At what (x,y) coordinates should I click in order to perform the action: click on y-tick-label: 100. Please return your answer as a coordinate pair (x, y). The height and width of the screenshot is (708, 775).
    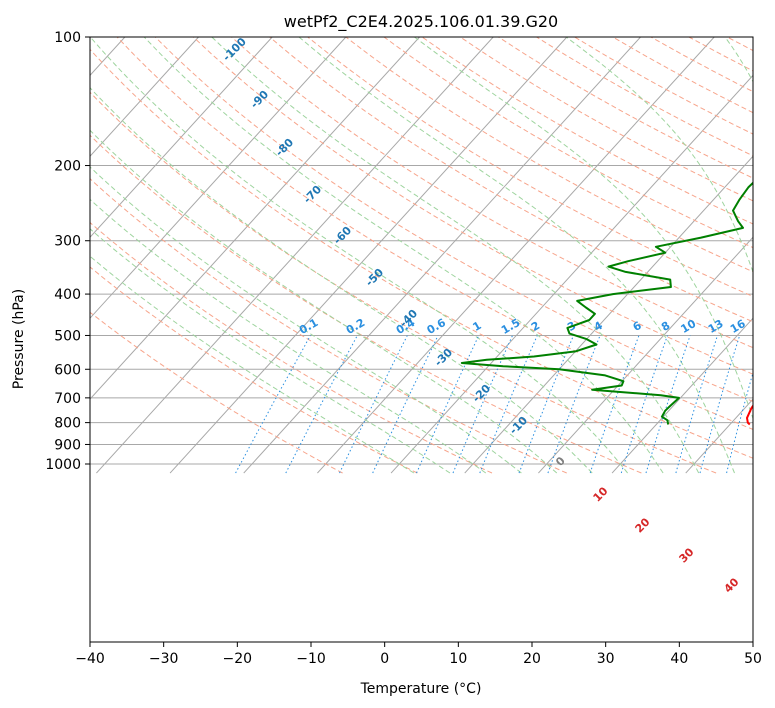
    Looking at the image, I should click on (67, 38).